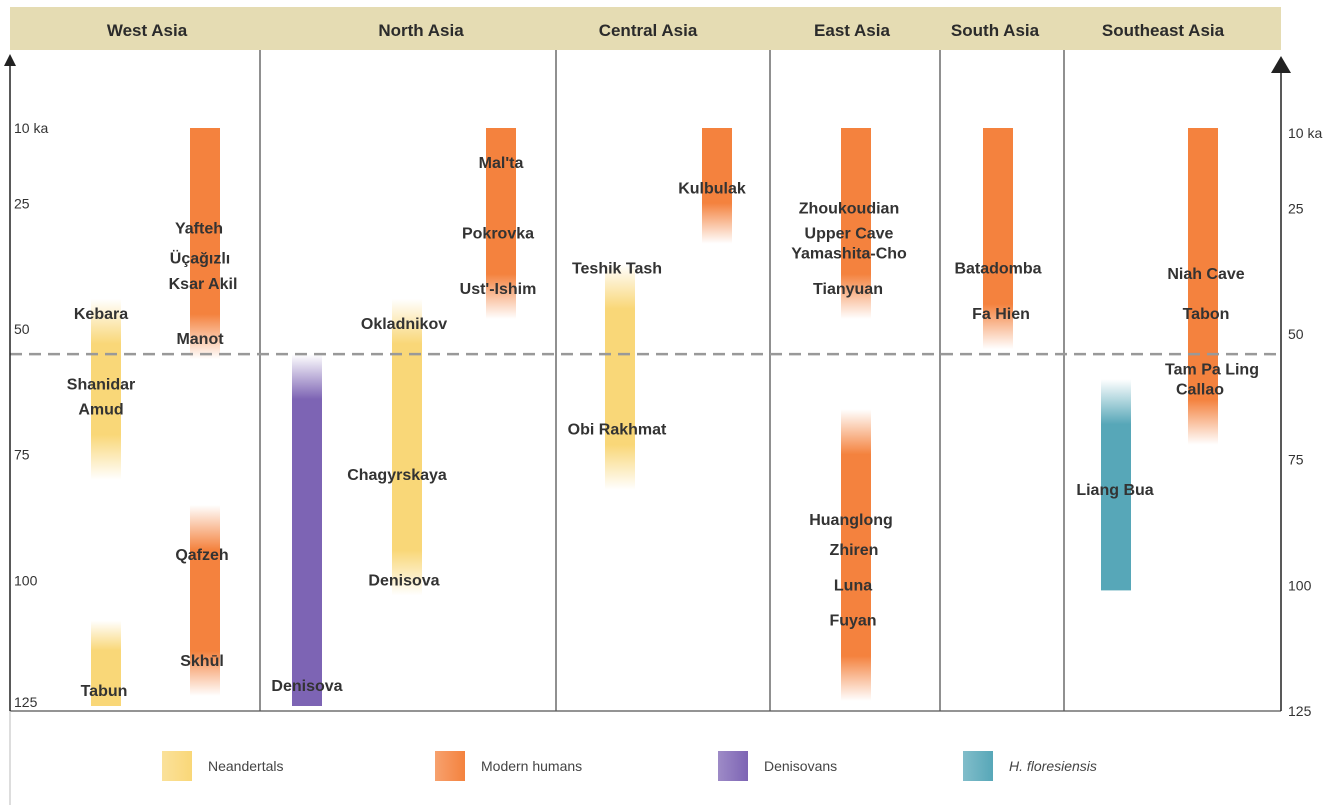 This screenshot has height=809, width=1339. I want to click on site-label-liang-bua: Liang Bua, so click(1114, 490).